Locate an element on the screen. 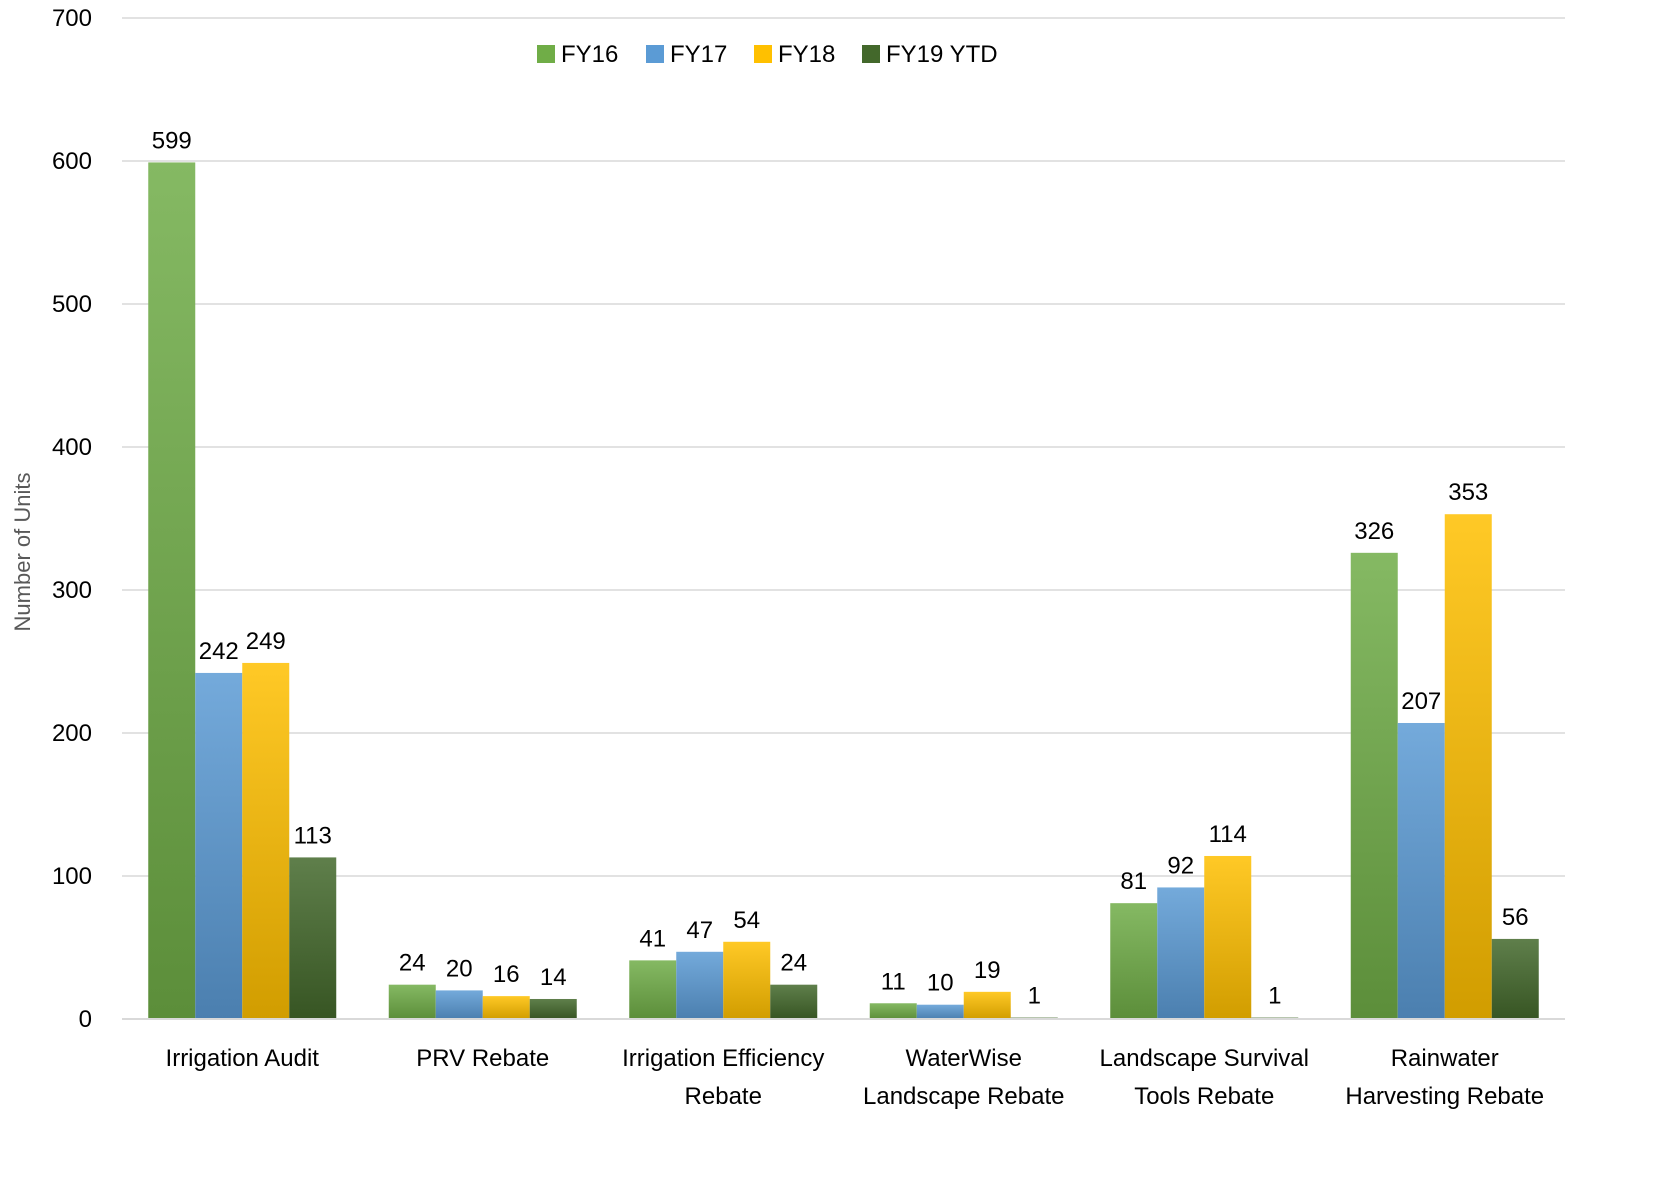 This screenshot has height=1181, width=1669. data-label: 41 is located at coordinates (652, 938).